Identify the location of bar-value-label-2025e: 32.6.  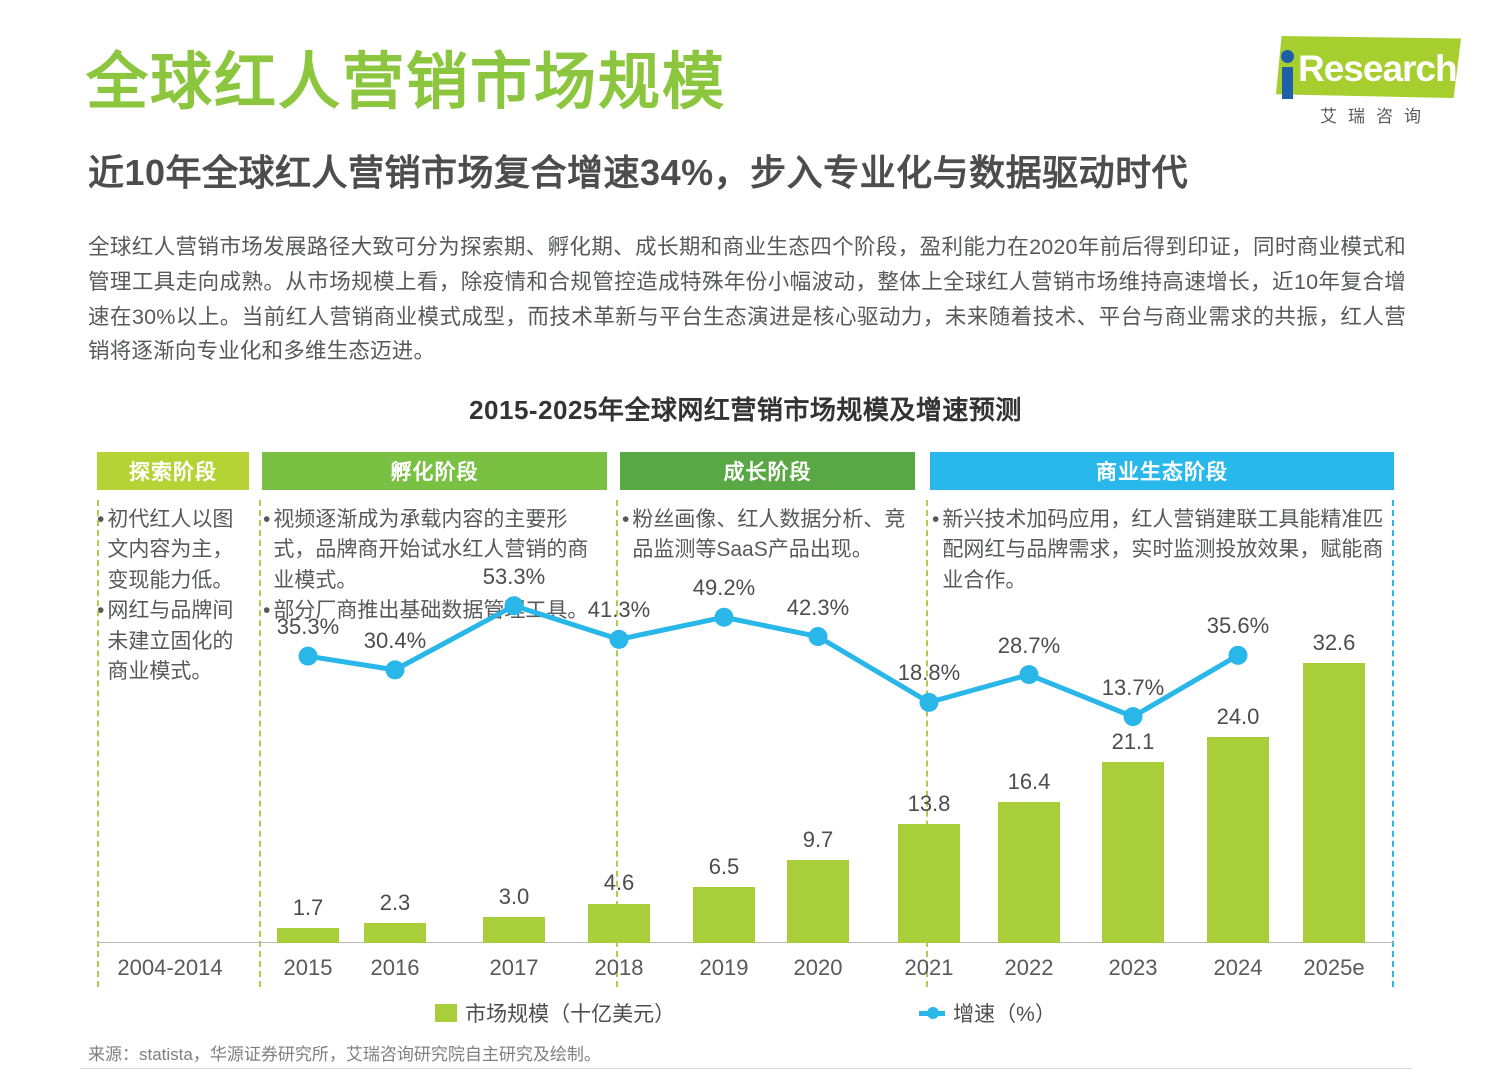
(1334, 643).